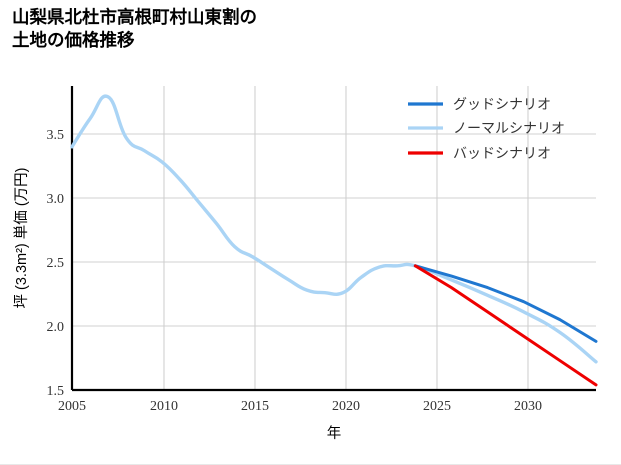 The height and width of the screenshot is (465, 621). What do you see at coordinates (255, 406) in the screenshot?
I see `x-tick-2015: 2015` at bounding box center [255, 406].